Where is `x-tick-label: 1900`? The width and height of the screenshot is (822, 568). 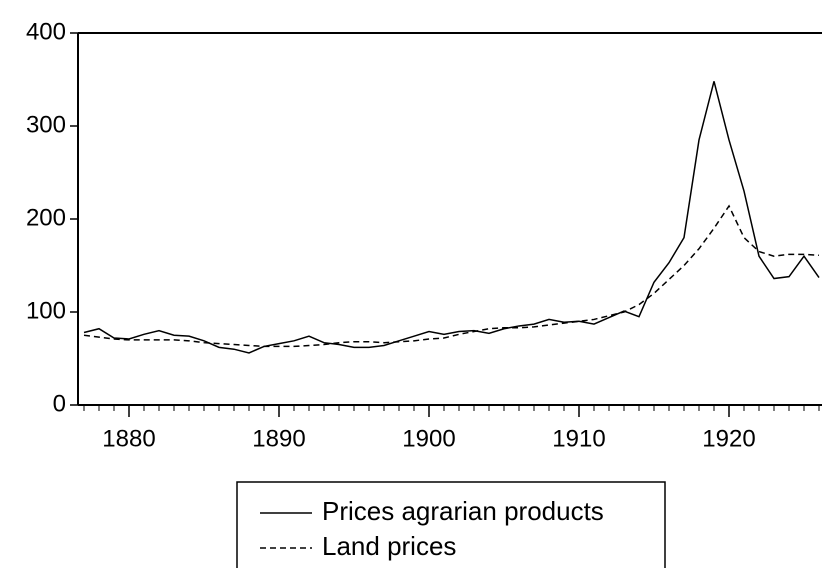
x-tick-label: 1900 is located at coordinates (428, 438).